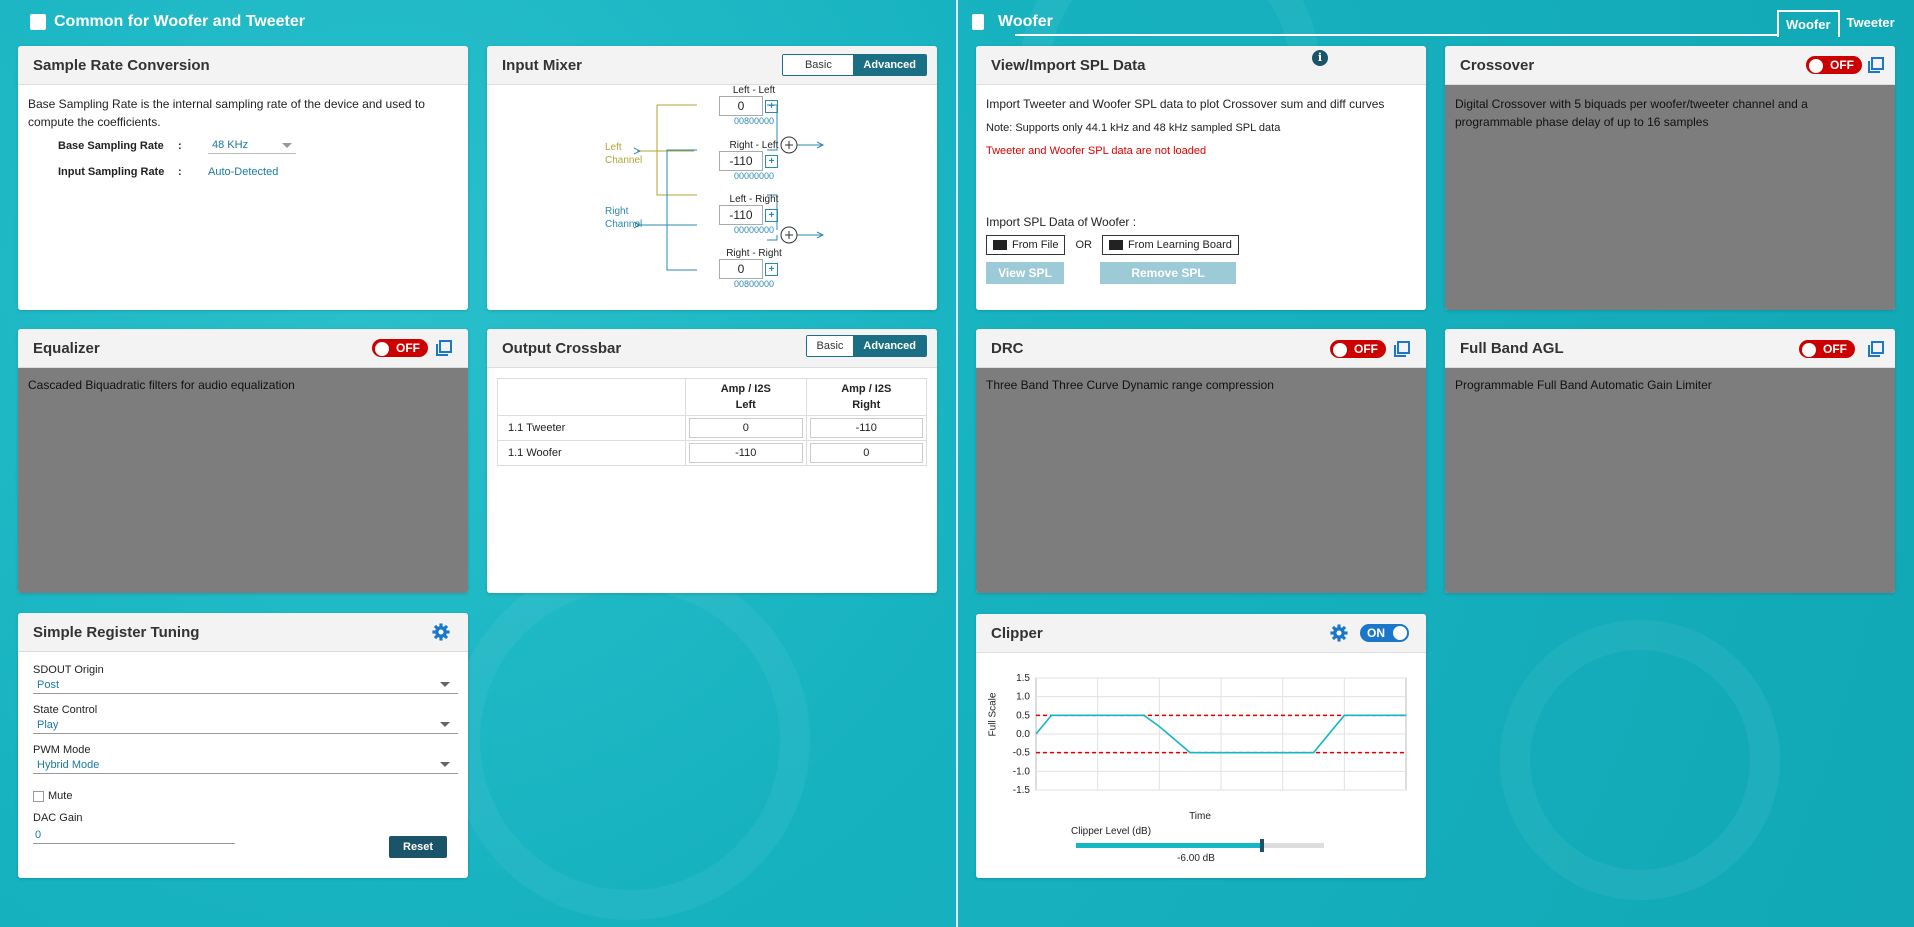 Image resolution: width=1914 pixels, height=927 pixels. Describe the element at coordinates (1007, 348) in the screenshot. I see `panel-title: DRC` at that location.